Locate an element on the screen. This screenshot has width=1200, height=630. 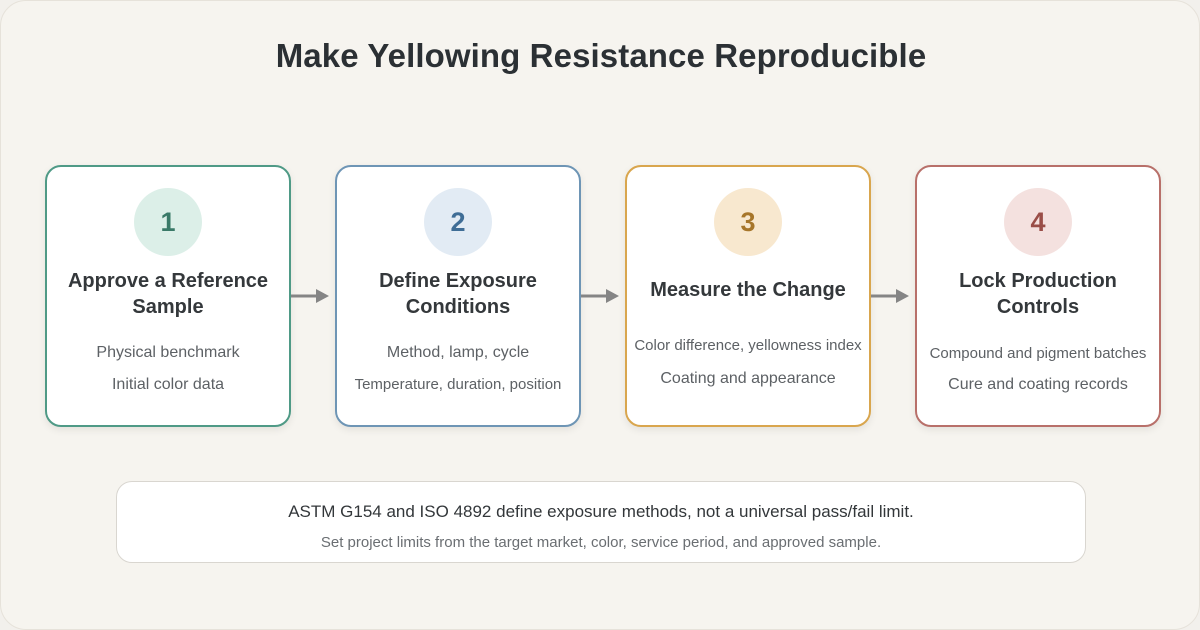
step-number-badge: 2 is located at coordinates (458, 222).